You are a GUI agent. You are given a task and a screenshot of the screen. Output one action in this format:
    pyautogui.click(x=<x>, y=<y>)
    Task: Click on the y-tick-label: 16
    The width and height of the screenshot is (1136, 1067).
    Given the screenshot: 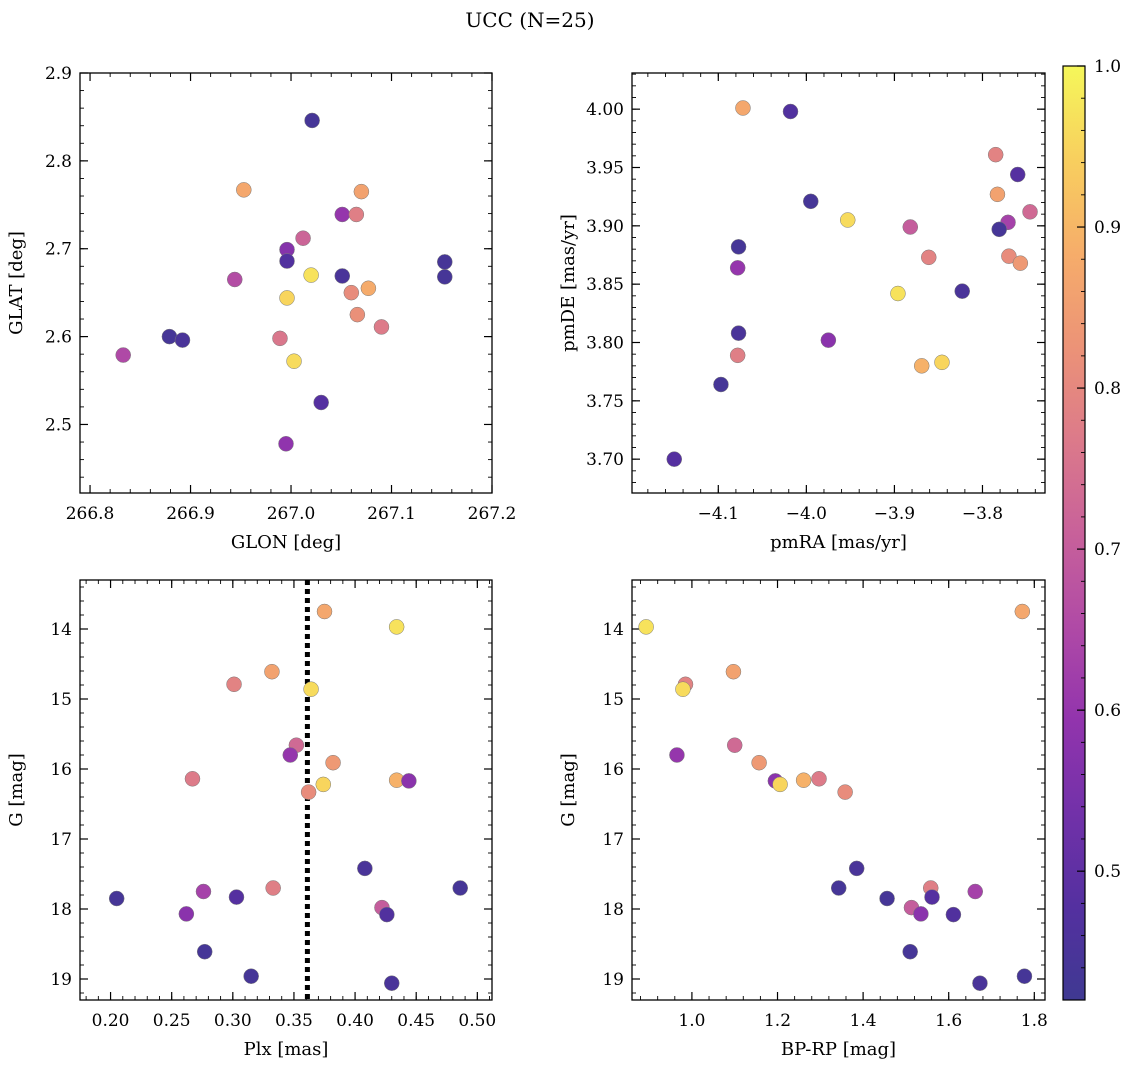 What is the action you would take?
    pyautogui.click(x=613, y=770)
    